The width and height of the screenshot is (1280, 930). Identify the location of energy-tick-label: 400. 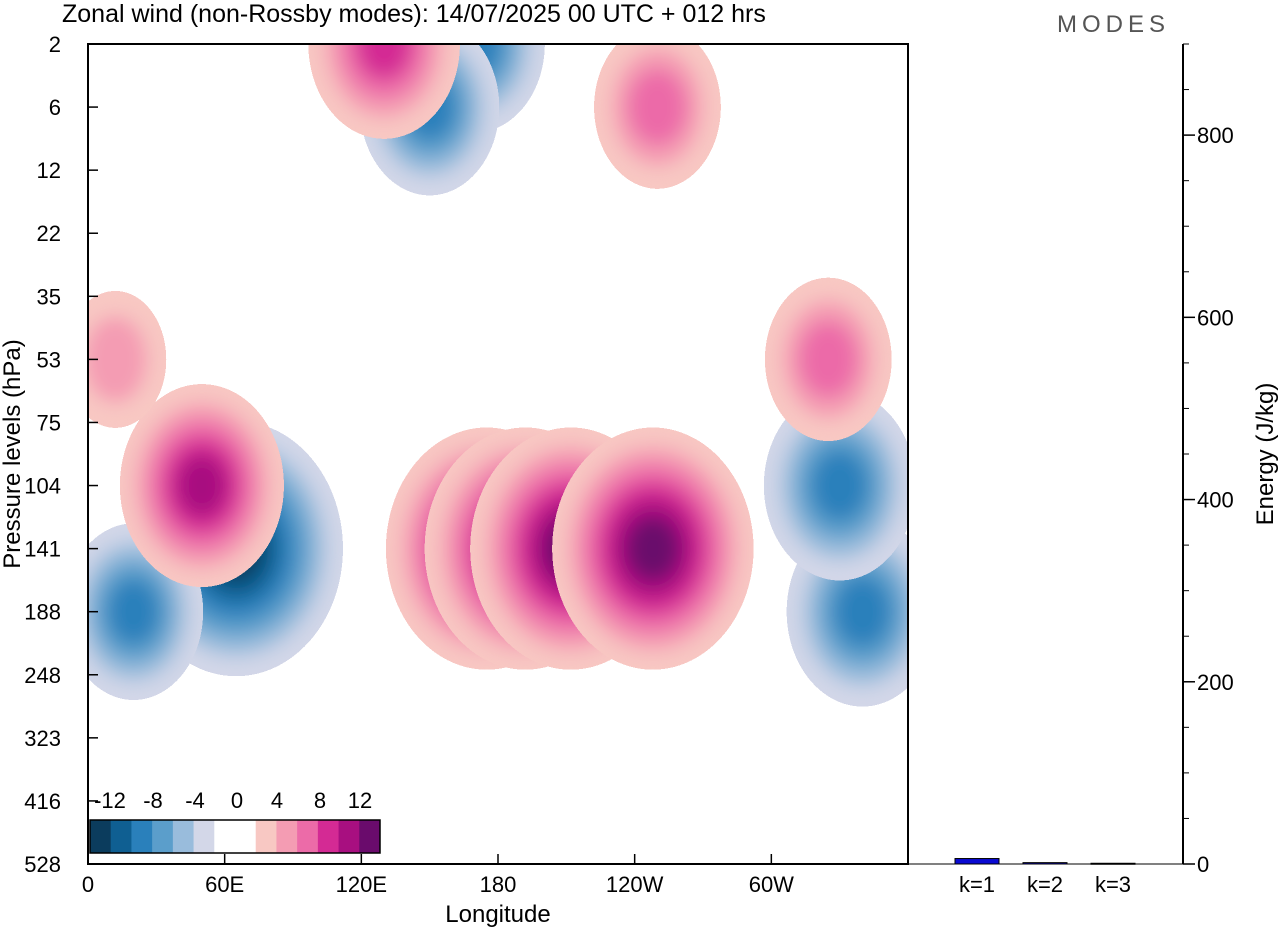
(1215, 500).